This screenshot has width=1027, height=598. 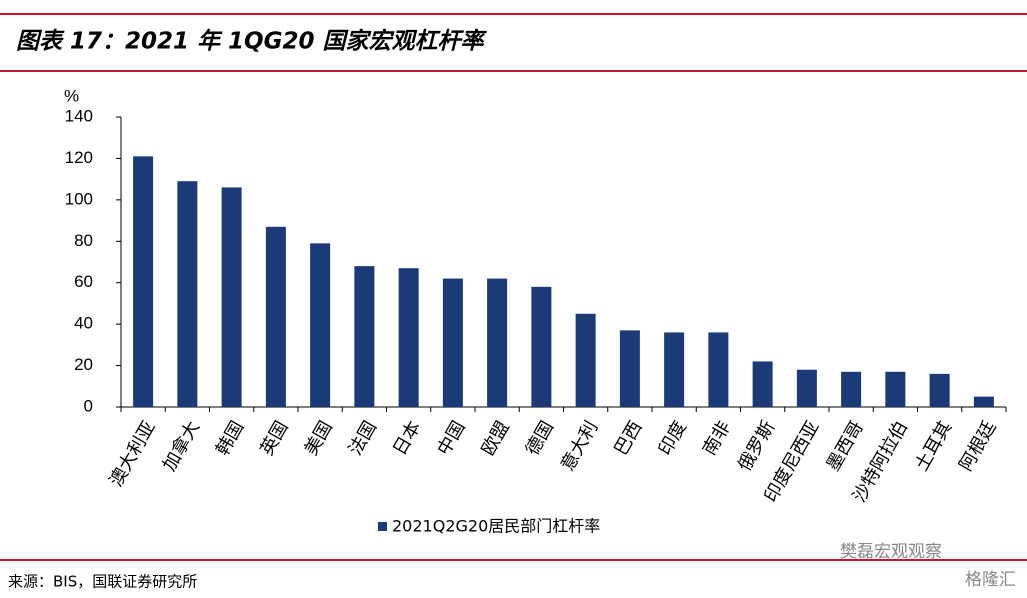 I want to click on y-axis-unit: %, so click(x=71, y=95).